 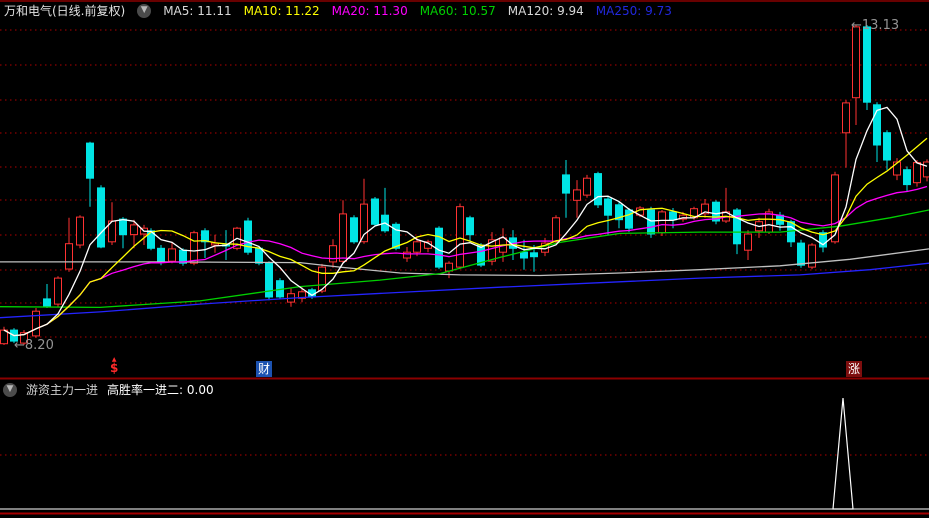 What do you see at coordinates (34, 345) in the screenshot?
I see `low-price-label: ←8.20` at bounding box center [34, 345].